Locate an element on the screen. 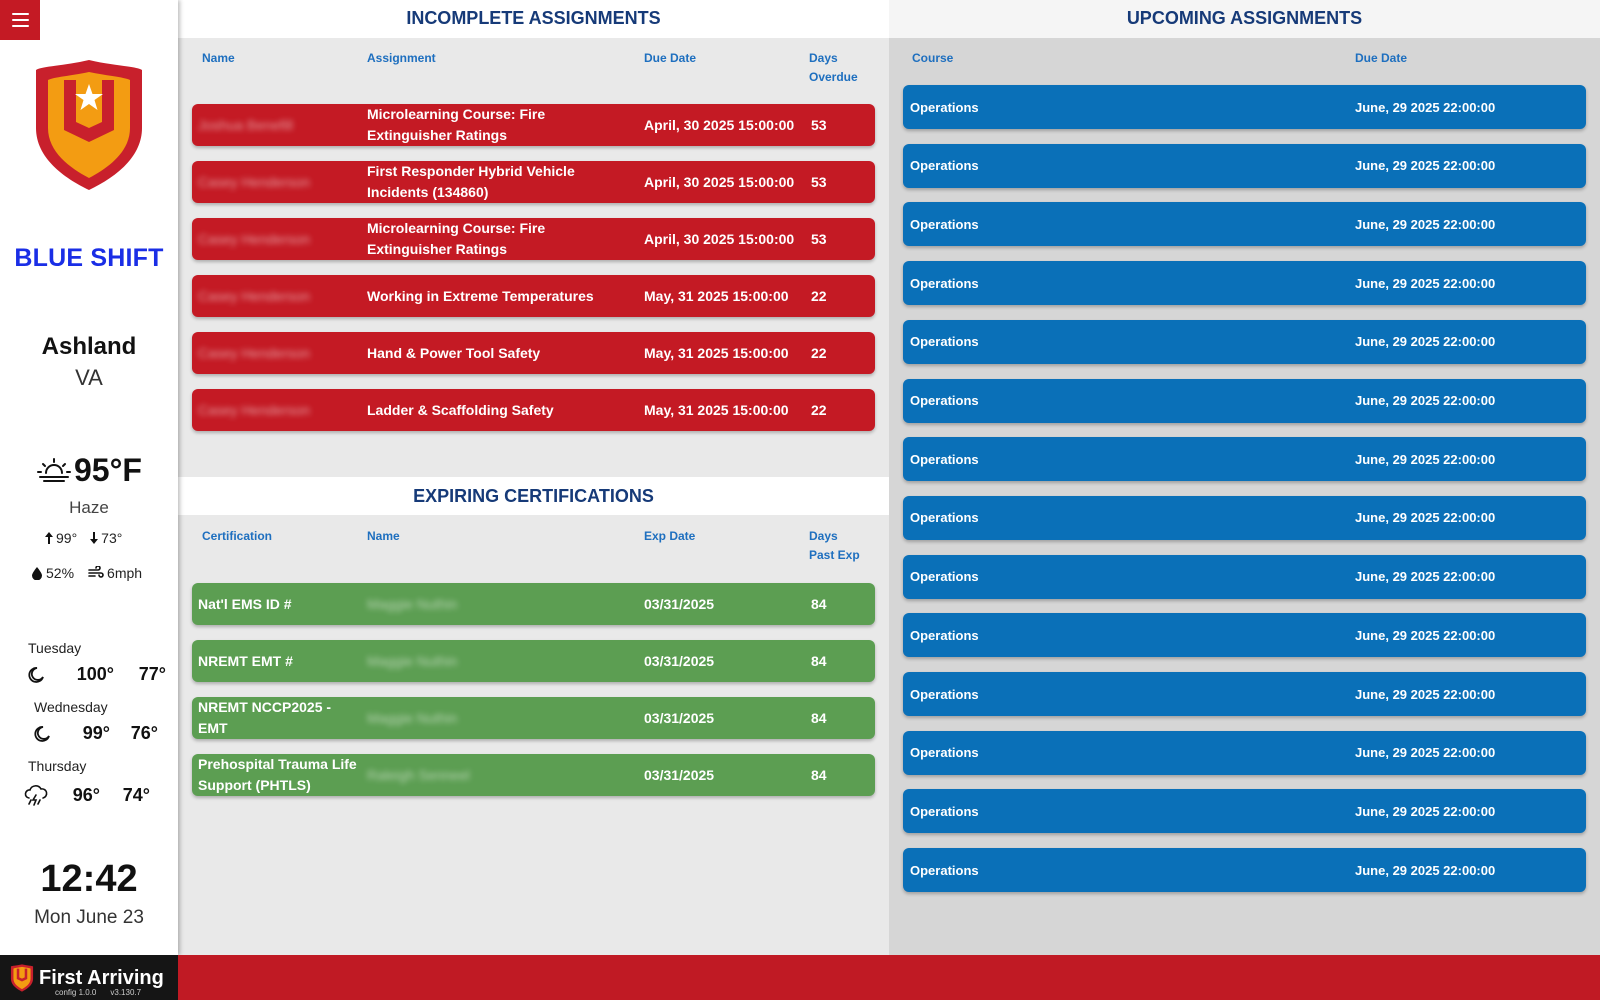 Image resolution: width=1600 pixels, height=1000 pixels. certification-name: NREMT NCCP2025 - EMT is located at coordinates (265, 717).